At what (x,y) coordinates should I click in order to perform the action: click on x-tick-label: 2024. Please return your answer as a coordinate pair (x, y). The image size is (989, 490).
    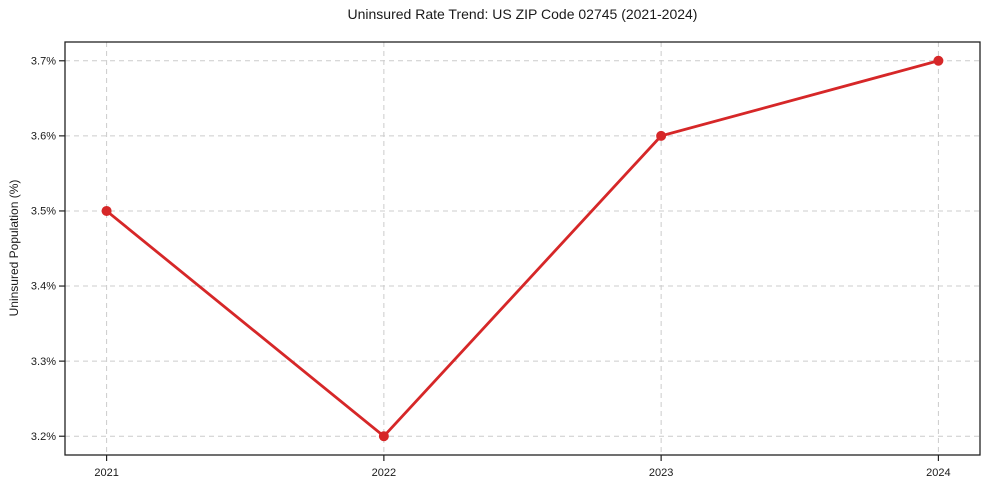
    Looking at the image, I should click on (938, 473).